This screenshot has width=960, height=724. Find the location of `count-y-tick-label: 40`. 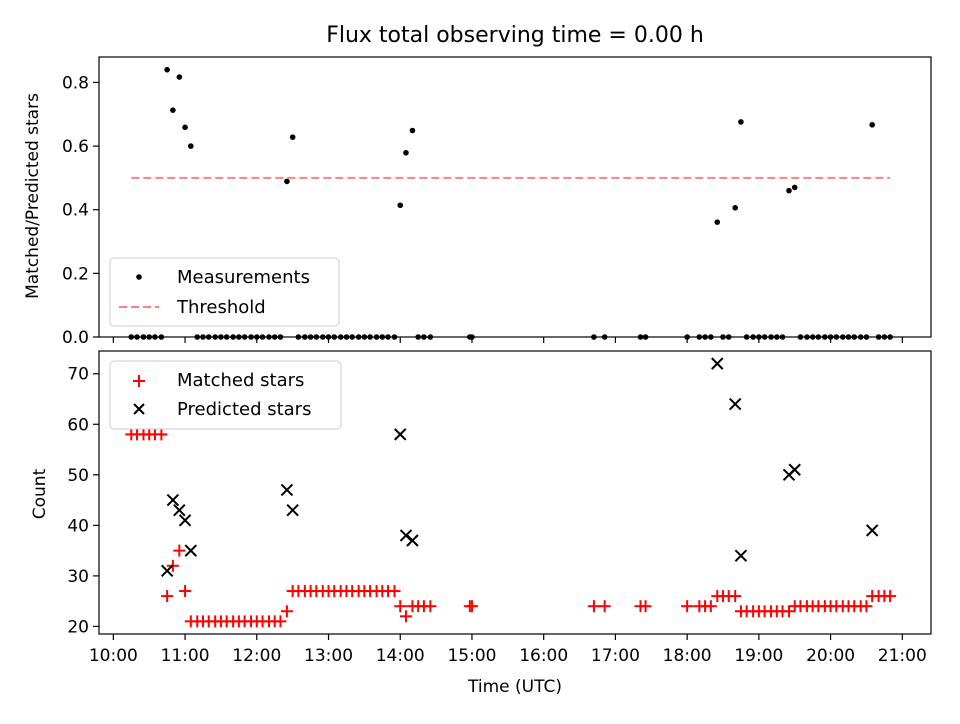

count-y-tick-label: 40 is located at coordinates (78, 526).